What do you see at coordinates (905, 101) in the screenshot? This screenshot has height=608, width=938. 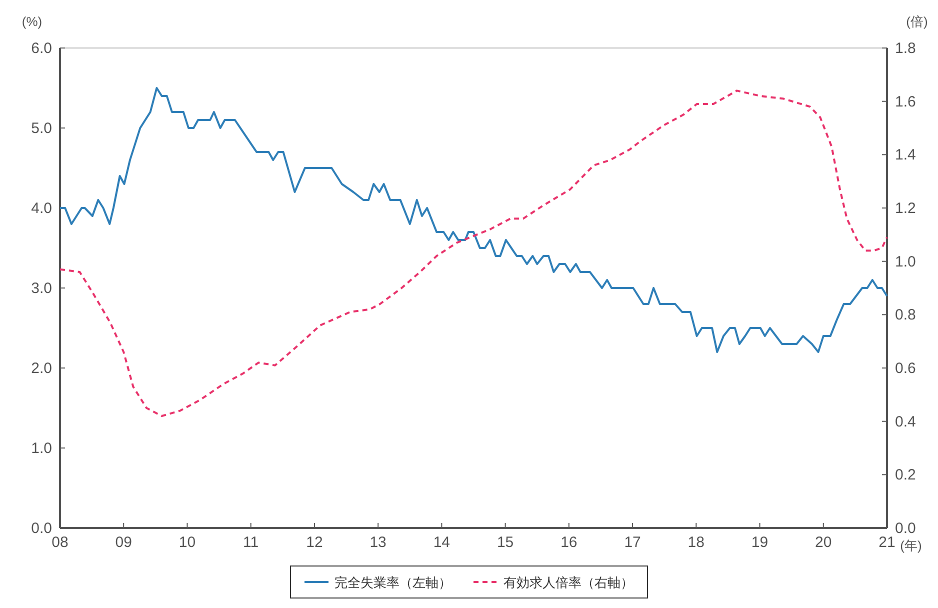 I see `y2-tick-label: 1.6` at bounding box center [905, 101].